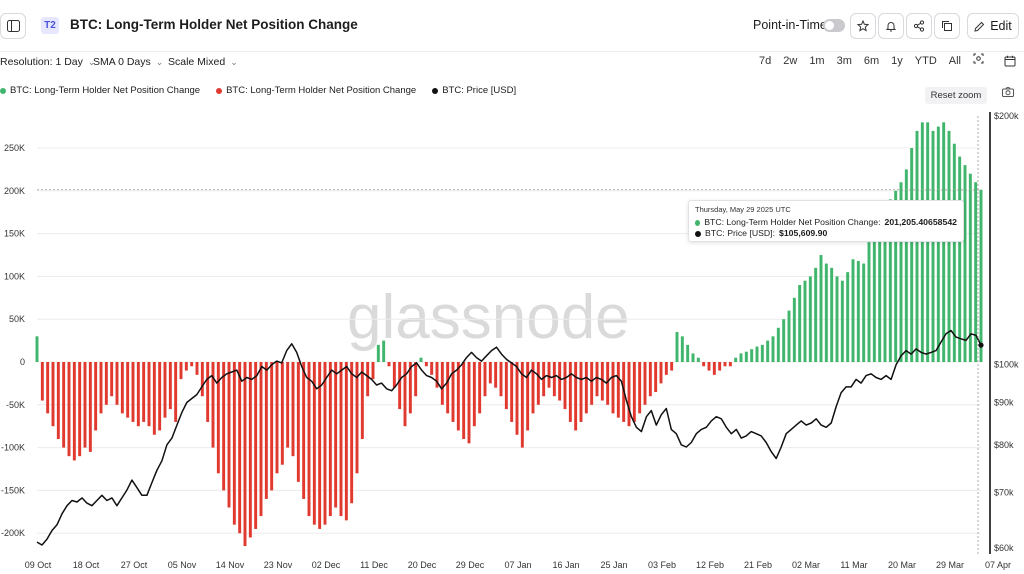  Describe the element at coordinates (13, 490) in the screenshot. I see `y-left-tick-label: -150K` at that location.